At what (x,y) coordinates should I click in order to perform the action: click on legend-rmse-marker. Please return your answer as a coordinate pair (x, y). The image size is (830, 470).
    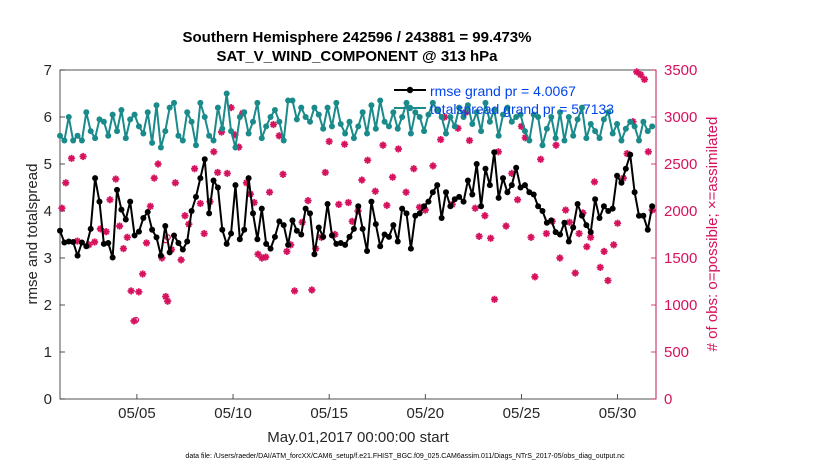
    Looking at the image, I should click on (410, 90).